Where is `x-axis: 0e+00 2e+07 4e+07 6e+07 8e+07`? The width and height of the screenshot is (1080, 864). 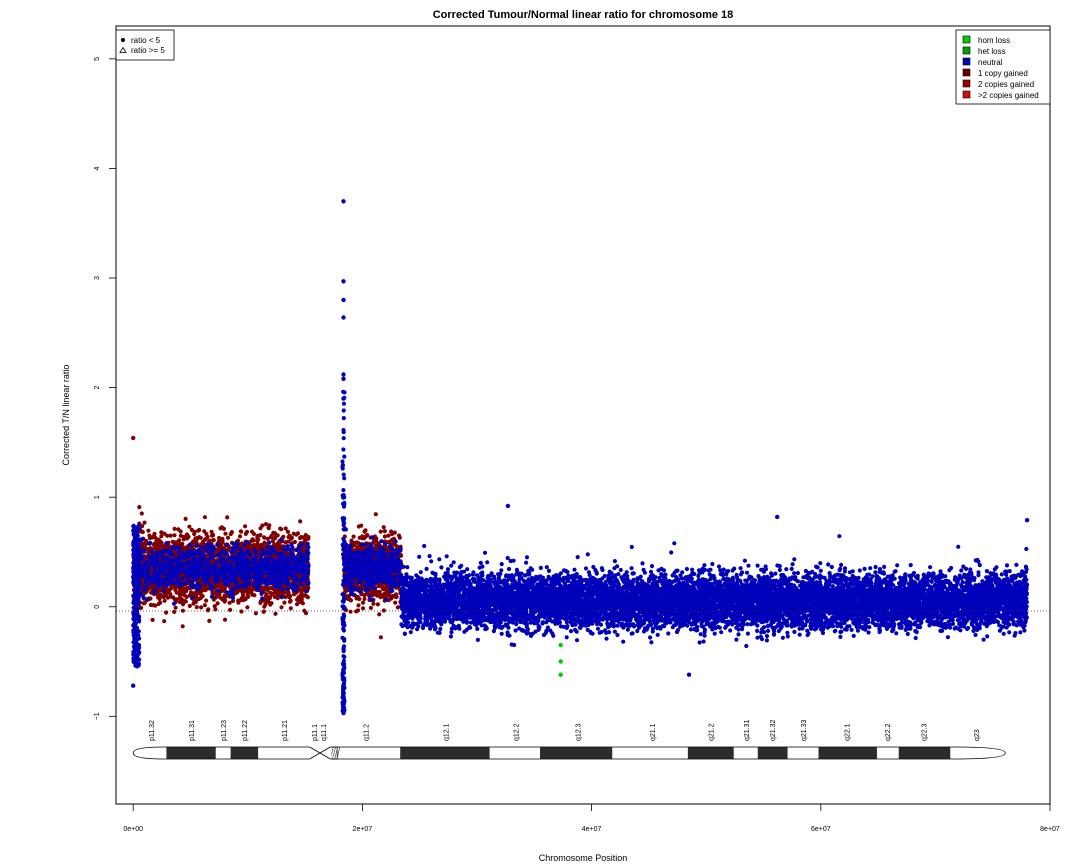 x-axis: 0e+00 2e+07 4e+07 6e+07 8e+07 is located at coordinates (591, 818).